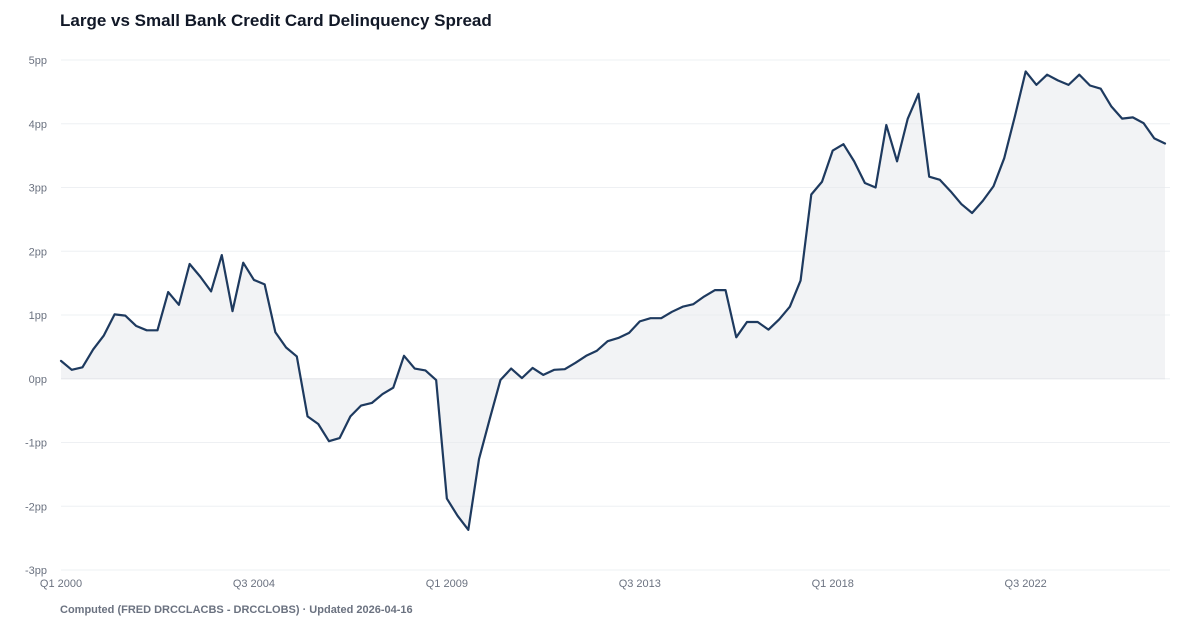  Describe the element at coordinates (36, 571) in the screenshot. I see `y-tick-label: -3pp` at that location.